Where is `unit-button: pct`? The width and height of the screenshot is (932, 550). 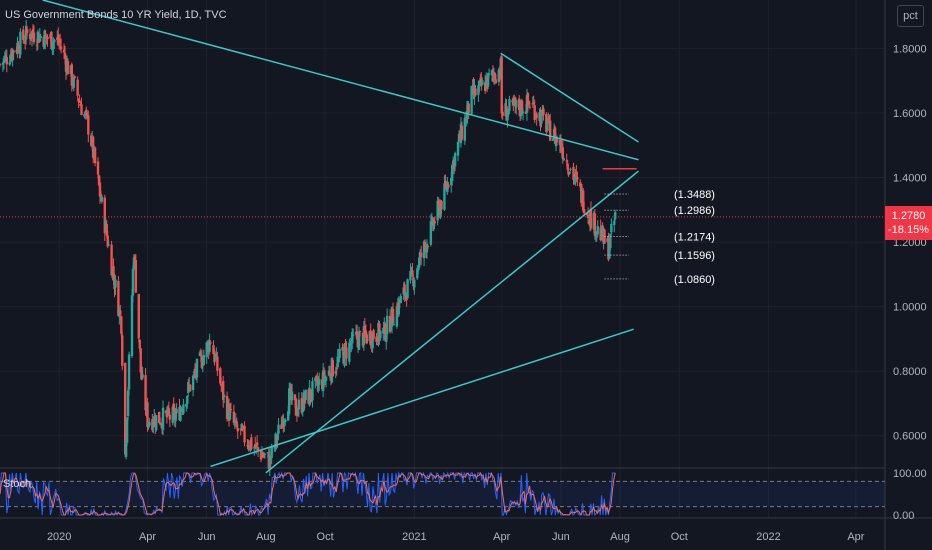 unit-button: pct is located at coordinates (910, 16).